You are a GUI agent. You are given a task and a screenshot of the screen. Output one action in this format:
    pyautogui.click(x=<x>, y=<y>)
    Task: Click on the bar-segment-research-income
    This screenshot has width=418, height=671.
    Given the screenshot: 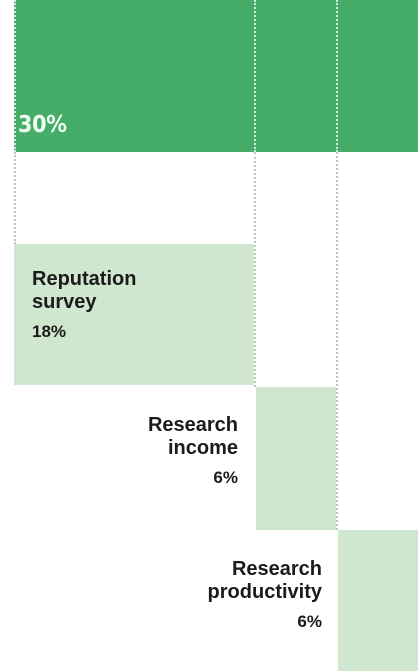 What is the action you would take?
    pyautogui.click(x=296, y=458)
    